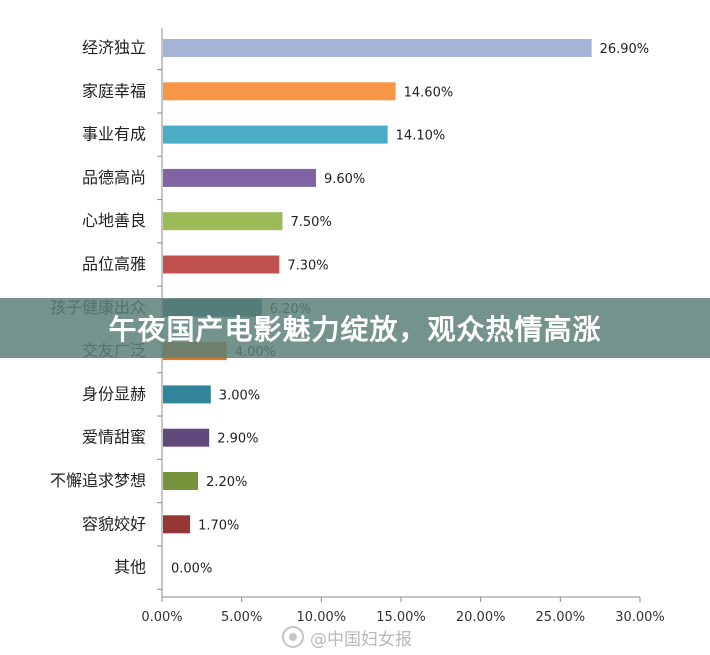  What do you see at coordinates (130, 567) in the screenshot?
I see `category-label: 其他` at bounding box center [130, 567].